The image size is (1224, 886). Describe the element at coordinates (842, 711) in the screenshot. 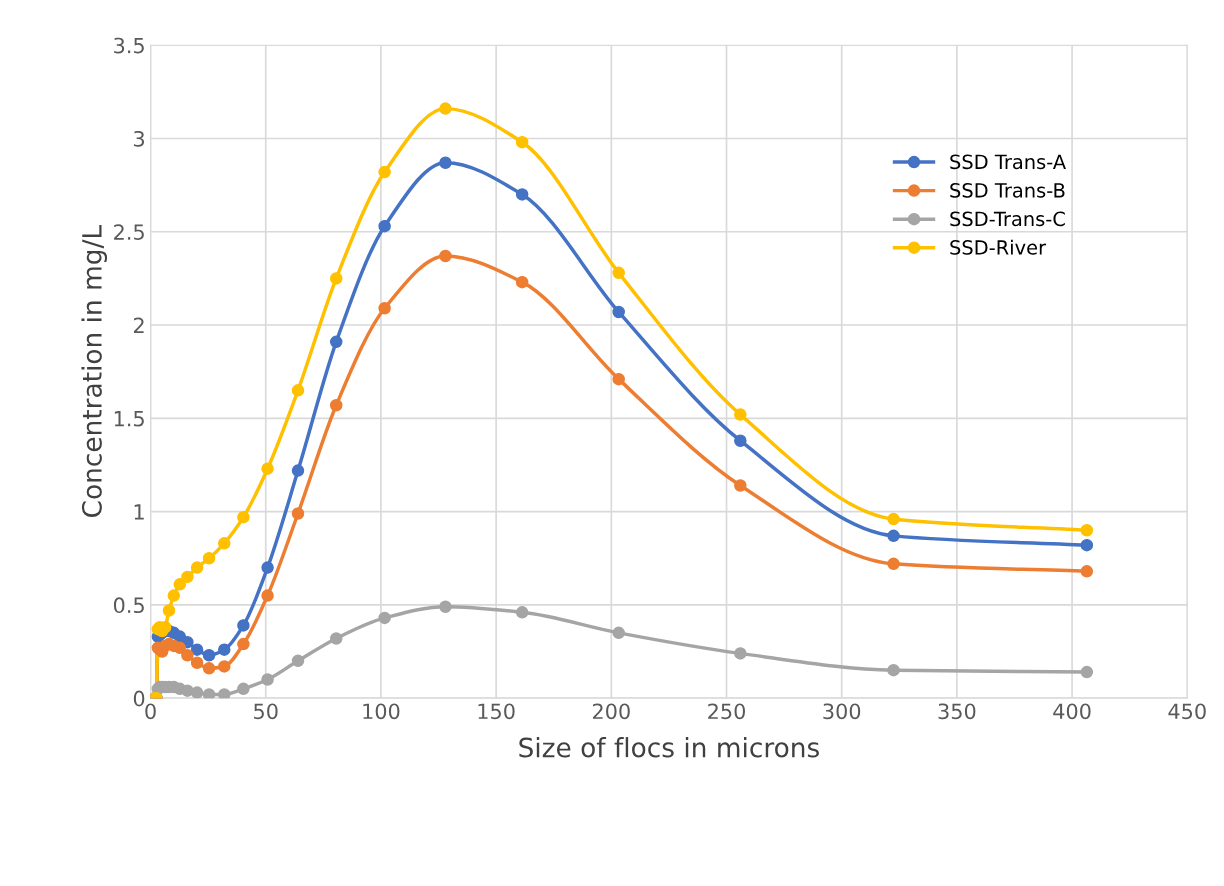

I see `x-tick-label: 300` at that location.